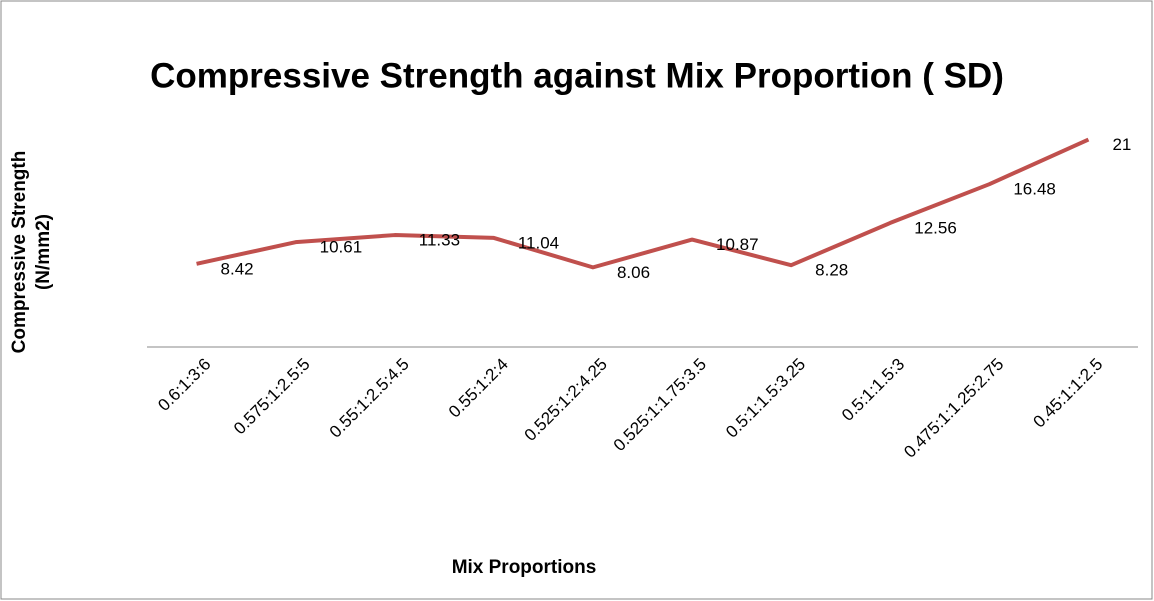  Describe the element at coordinates (341, 247) in the screenshot. I see `data-label: 10.61` at that location.